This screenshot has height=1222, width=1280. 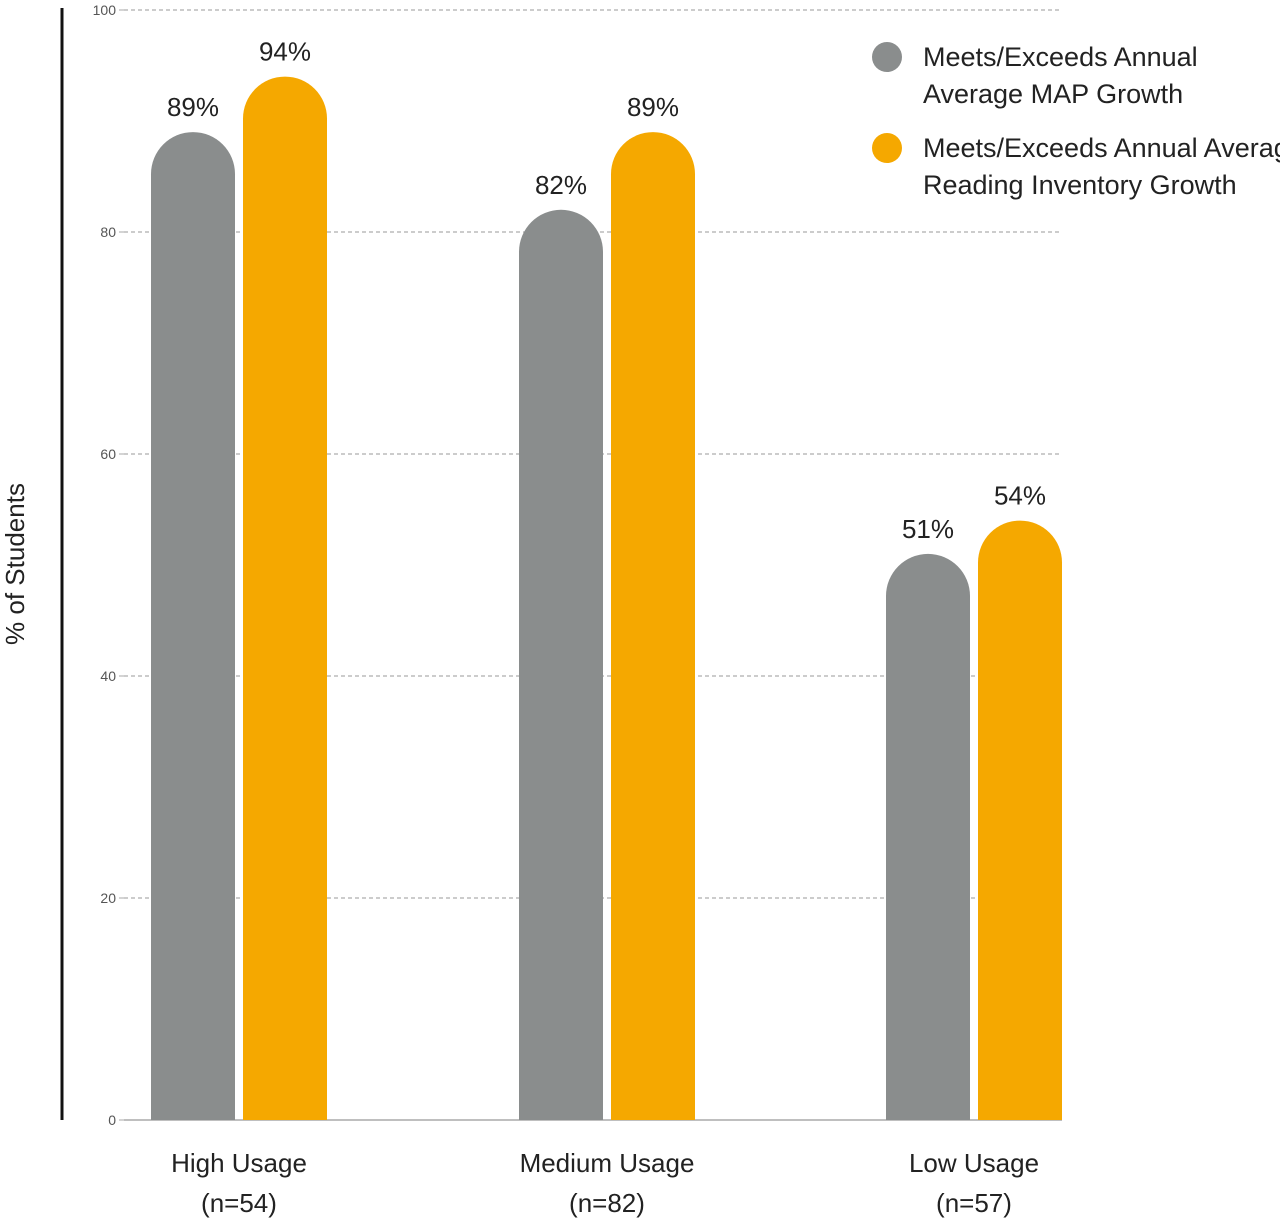 I want to click on legend-label: Meets/Exceeds Annual, so click(x=1060, y=57).